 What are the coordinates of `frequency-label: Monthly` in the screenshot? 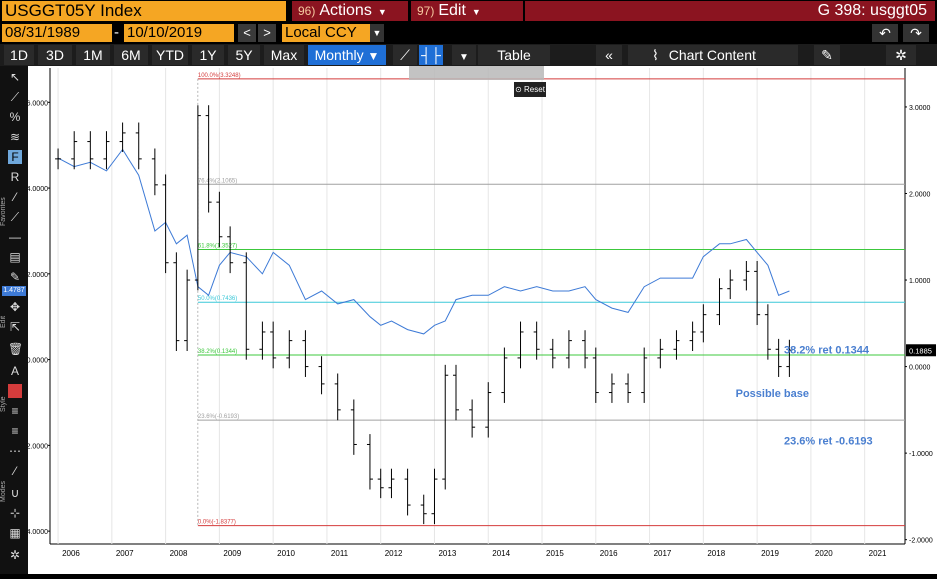 It's located at (339, 55).